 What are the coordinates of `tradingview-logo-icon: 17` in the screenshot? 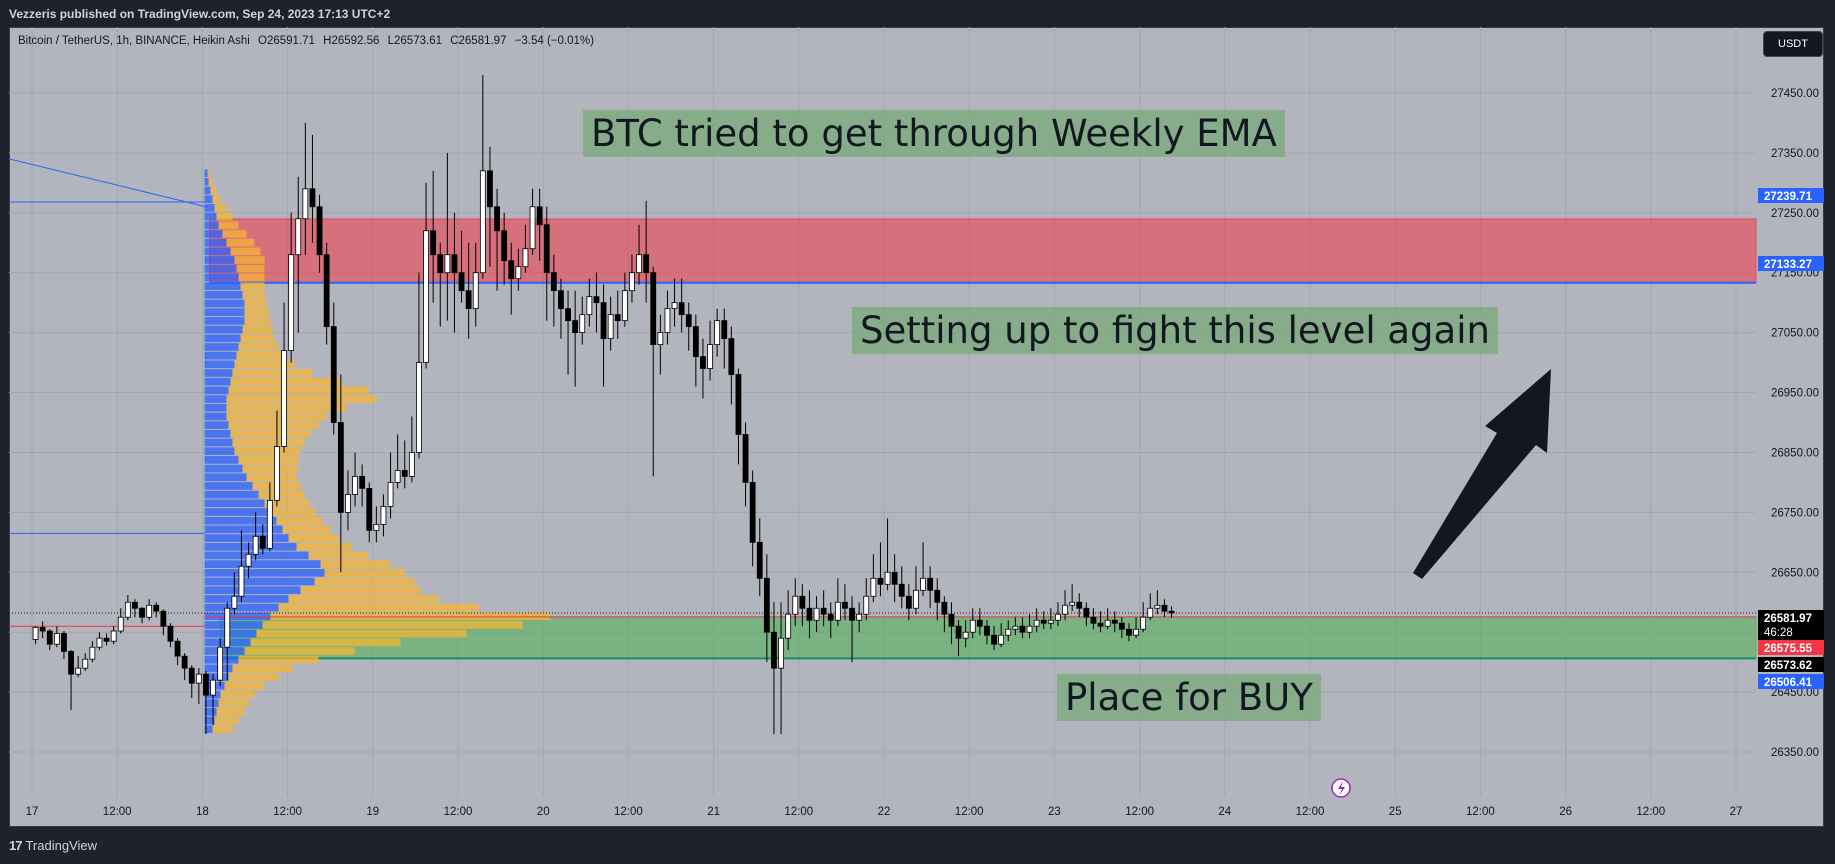 It's located at (16, 845).